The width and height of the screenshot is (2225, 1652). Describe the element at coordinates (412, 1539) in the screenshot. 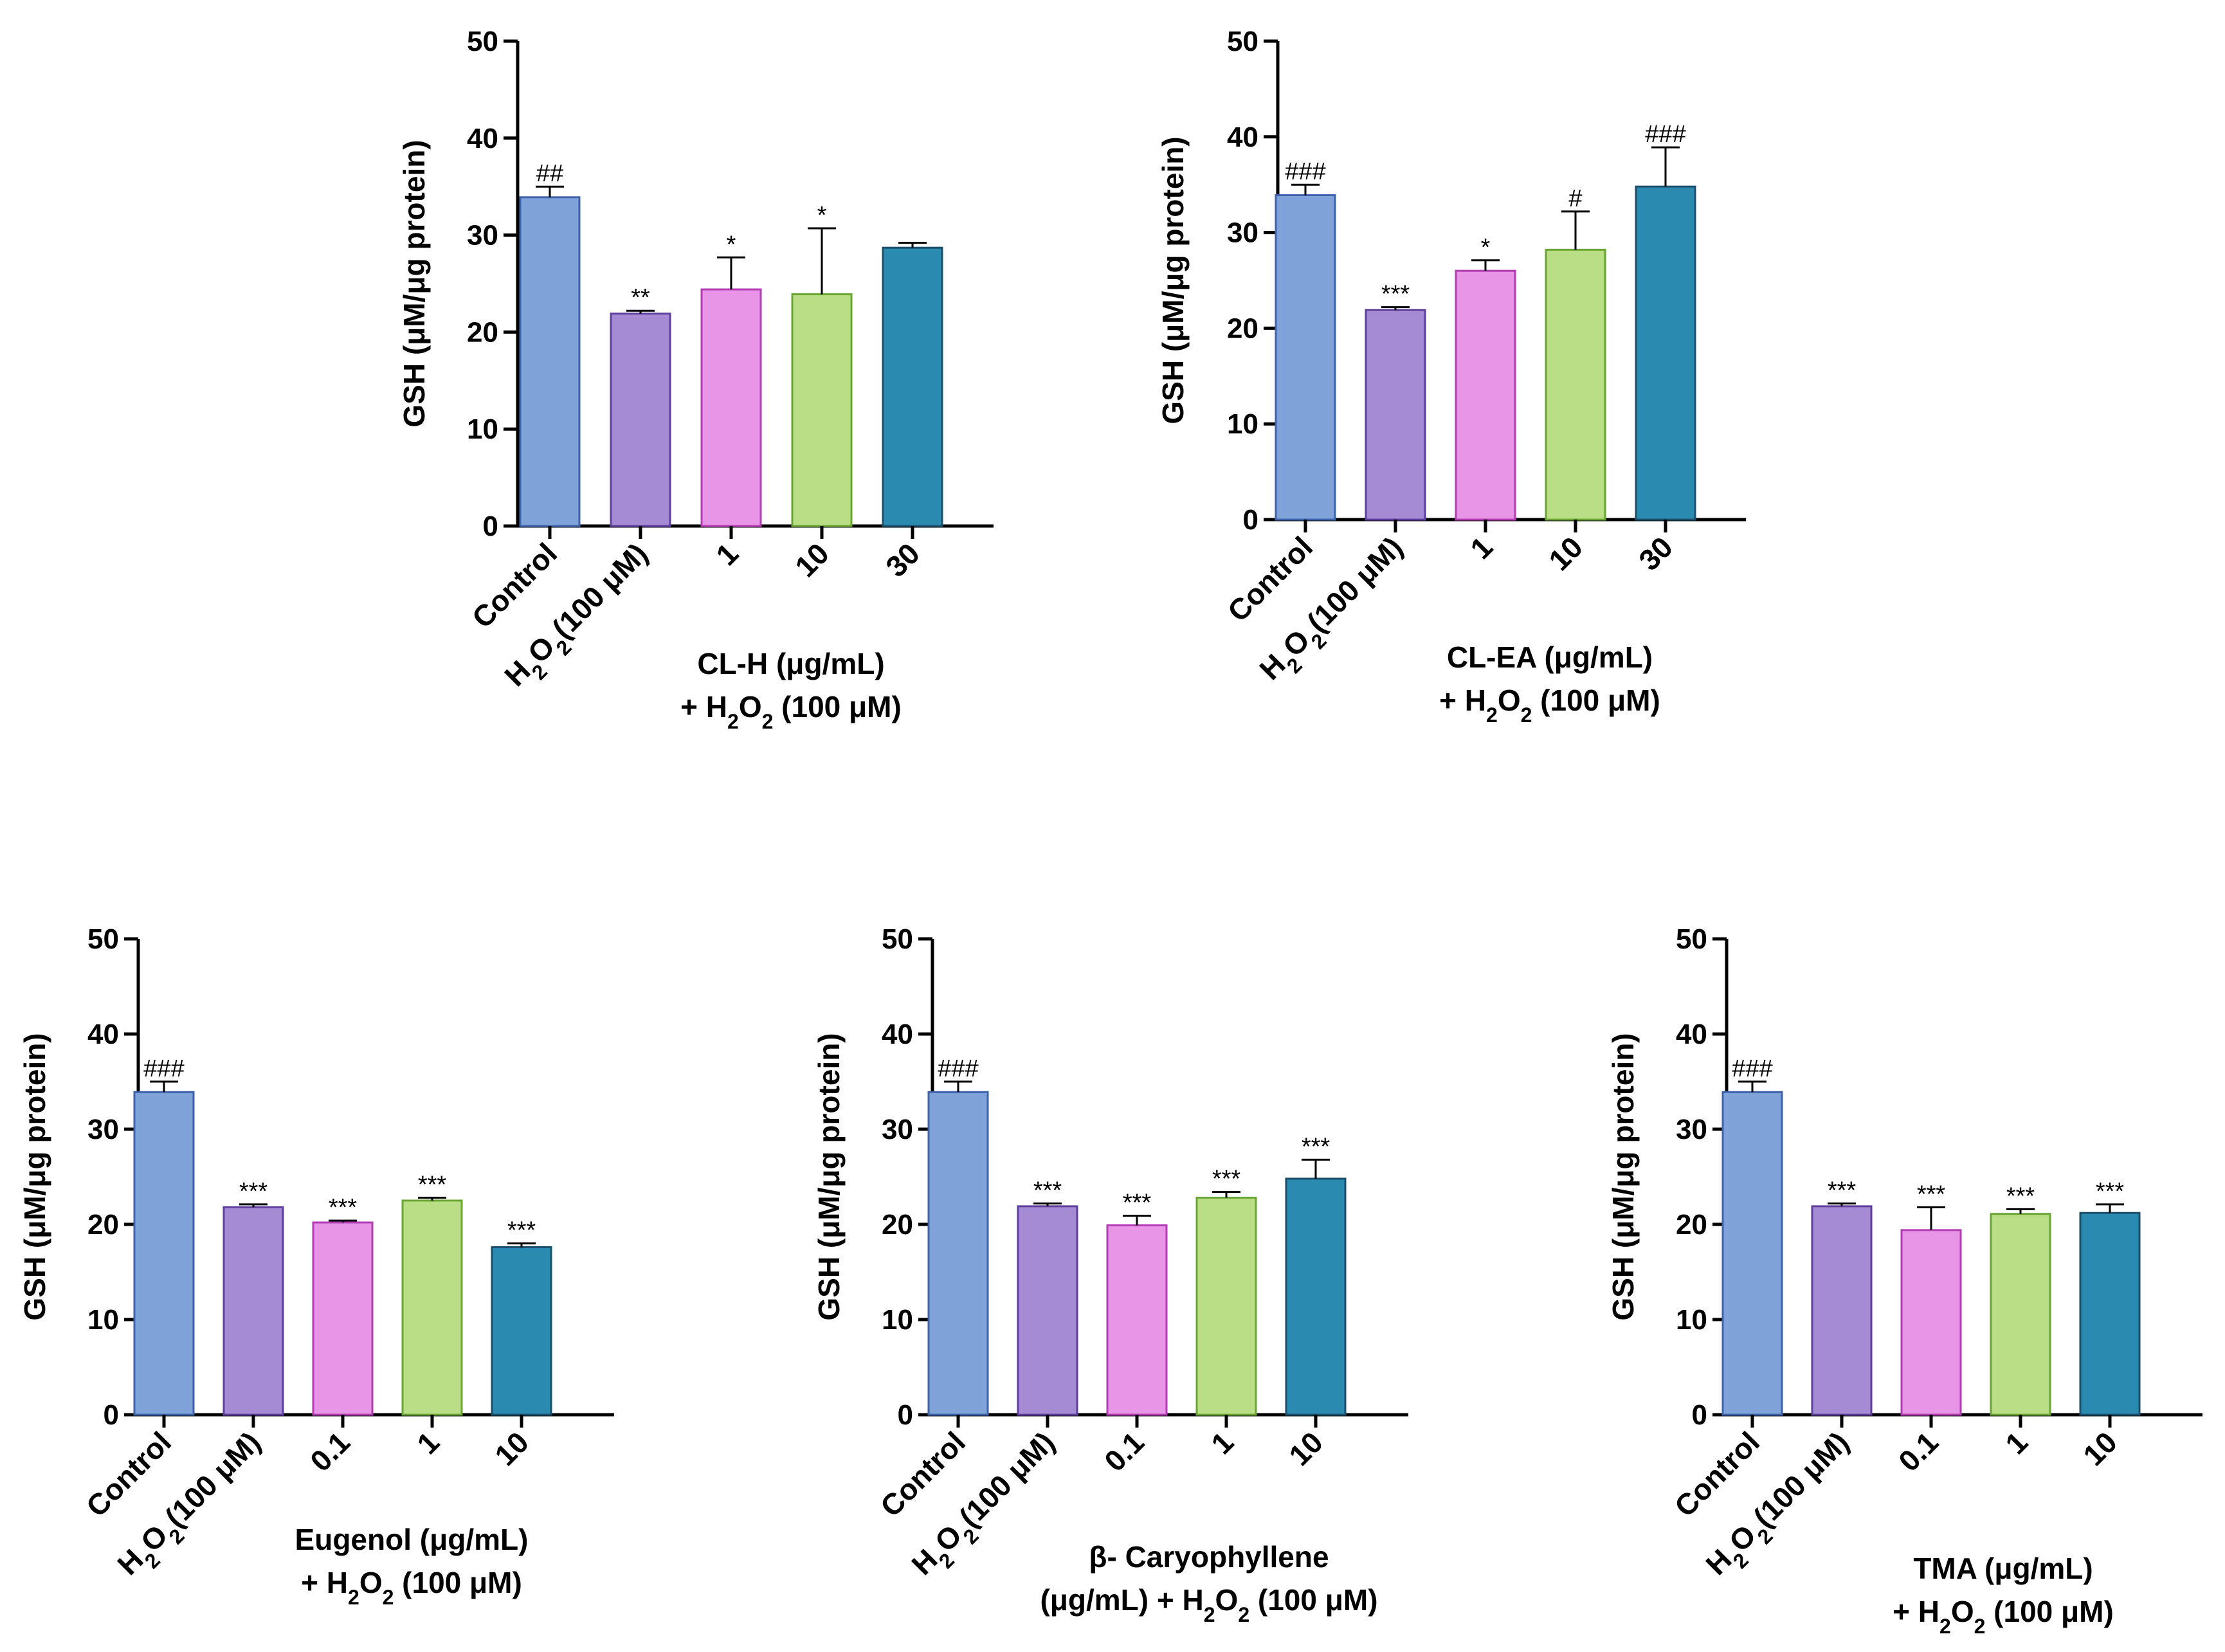

I see `group-label-line1: Eugenol (μg/mL)` at that location.